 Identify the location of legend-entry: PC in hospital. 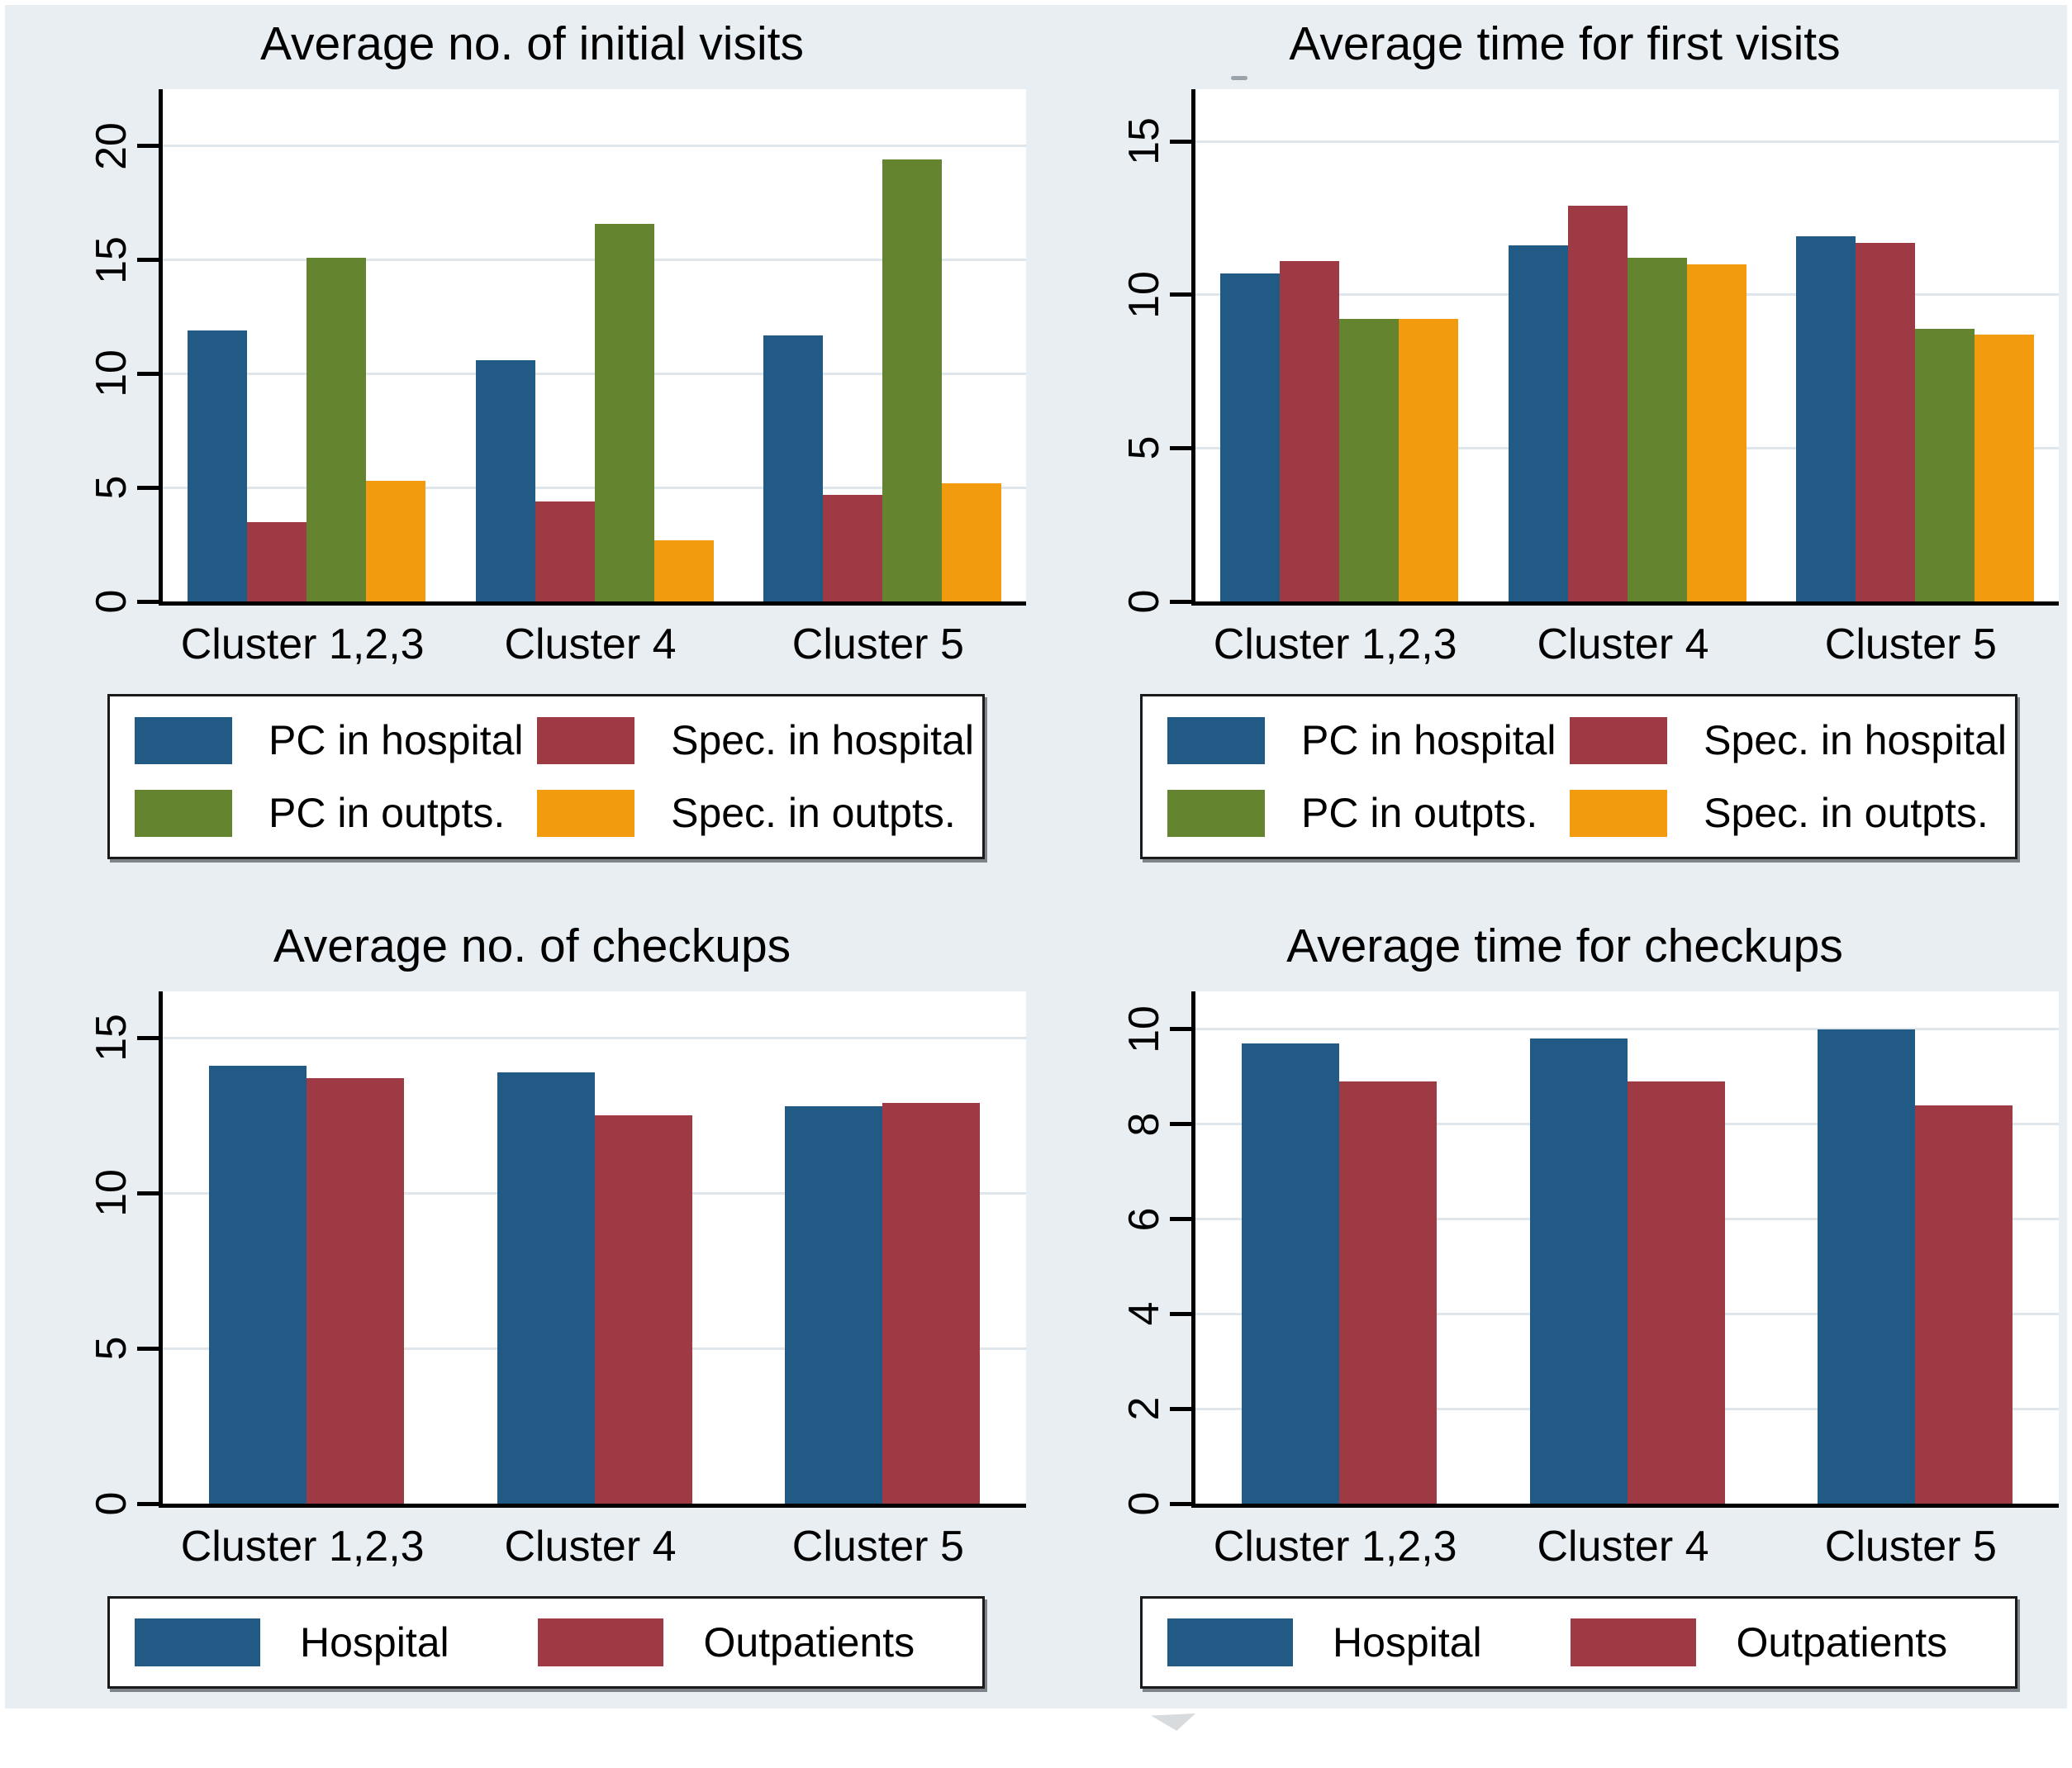
(1368, 740).